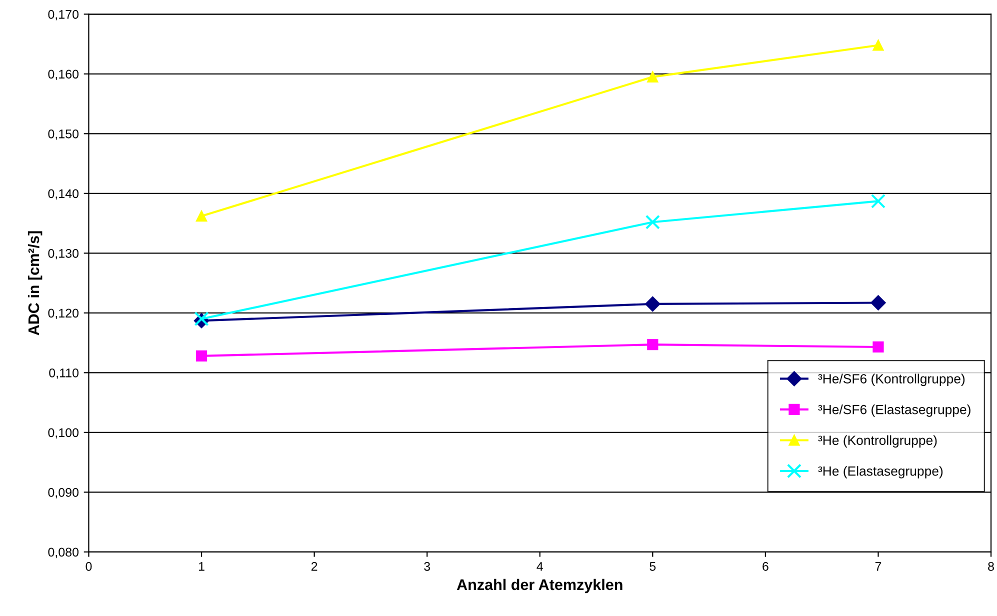  I want to click on legend-label: ³He/SF6 (Kontrollgruppe), so click(891, 380).